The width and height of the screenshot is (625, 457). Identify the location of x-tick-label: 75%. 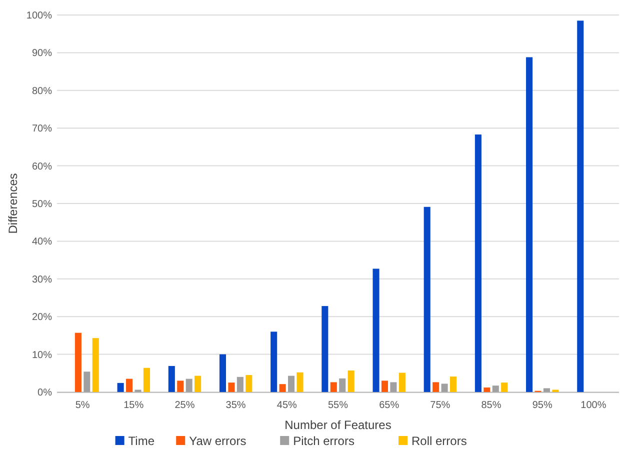
(440, 405).